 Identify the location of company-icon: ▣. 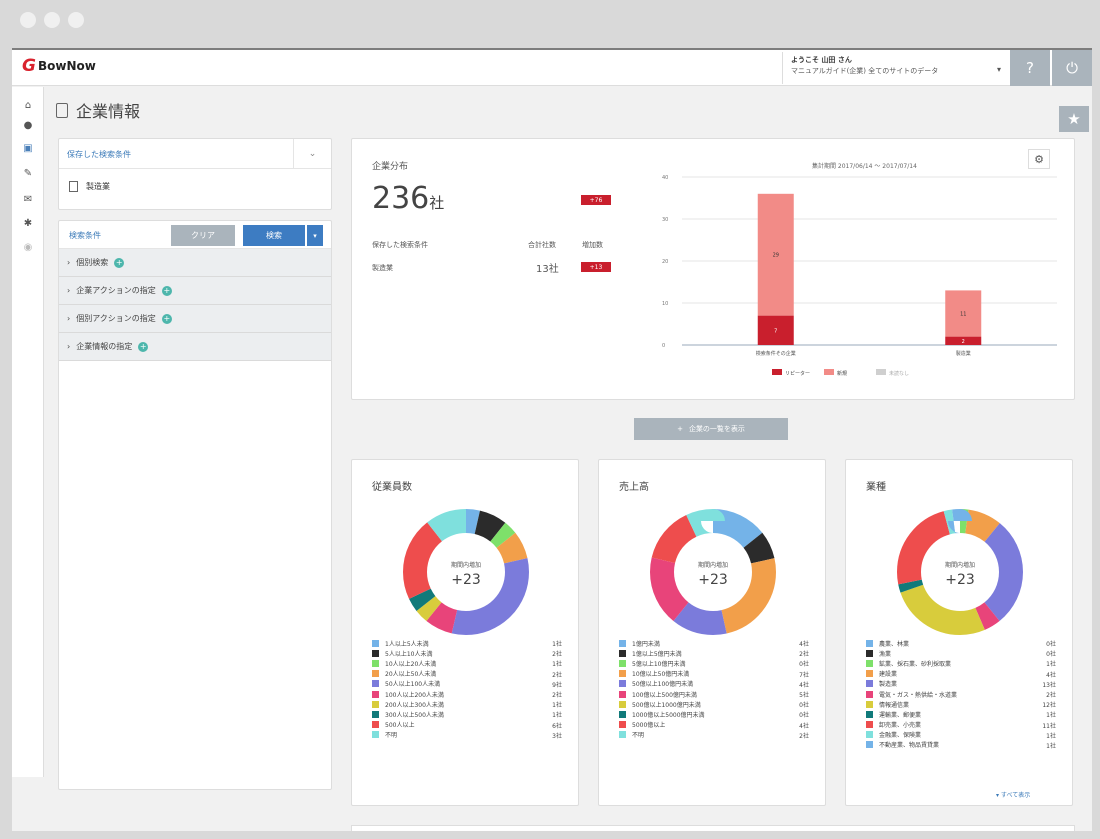
(28, 148).